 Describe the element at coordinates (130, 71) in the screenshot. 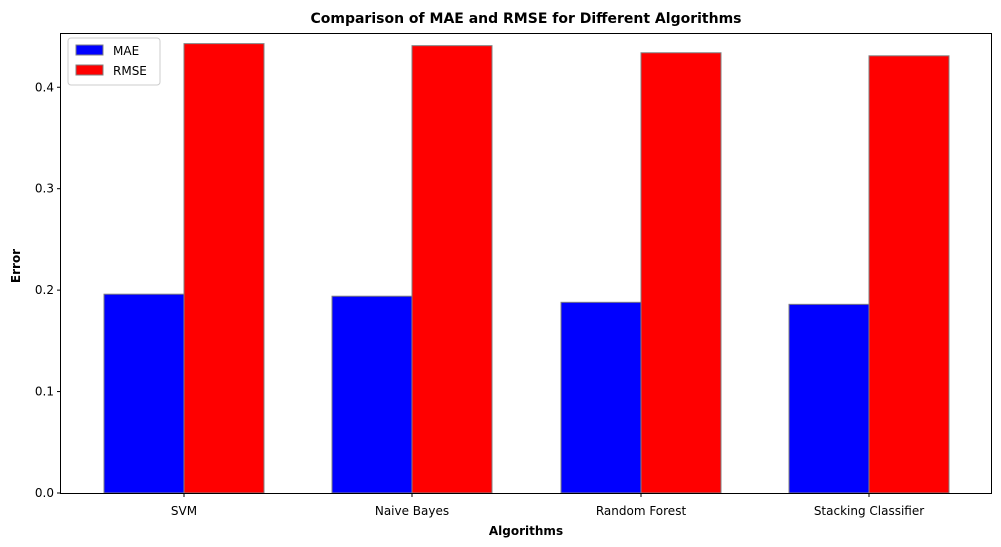

I see `legend-label-rmse: RMSE` at that location.